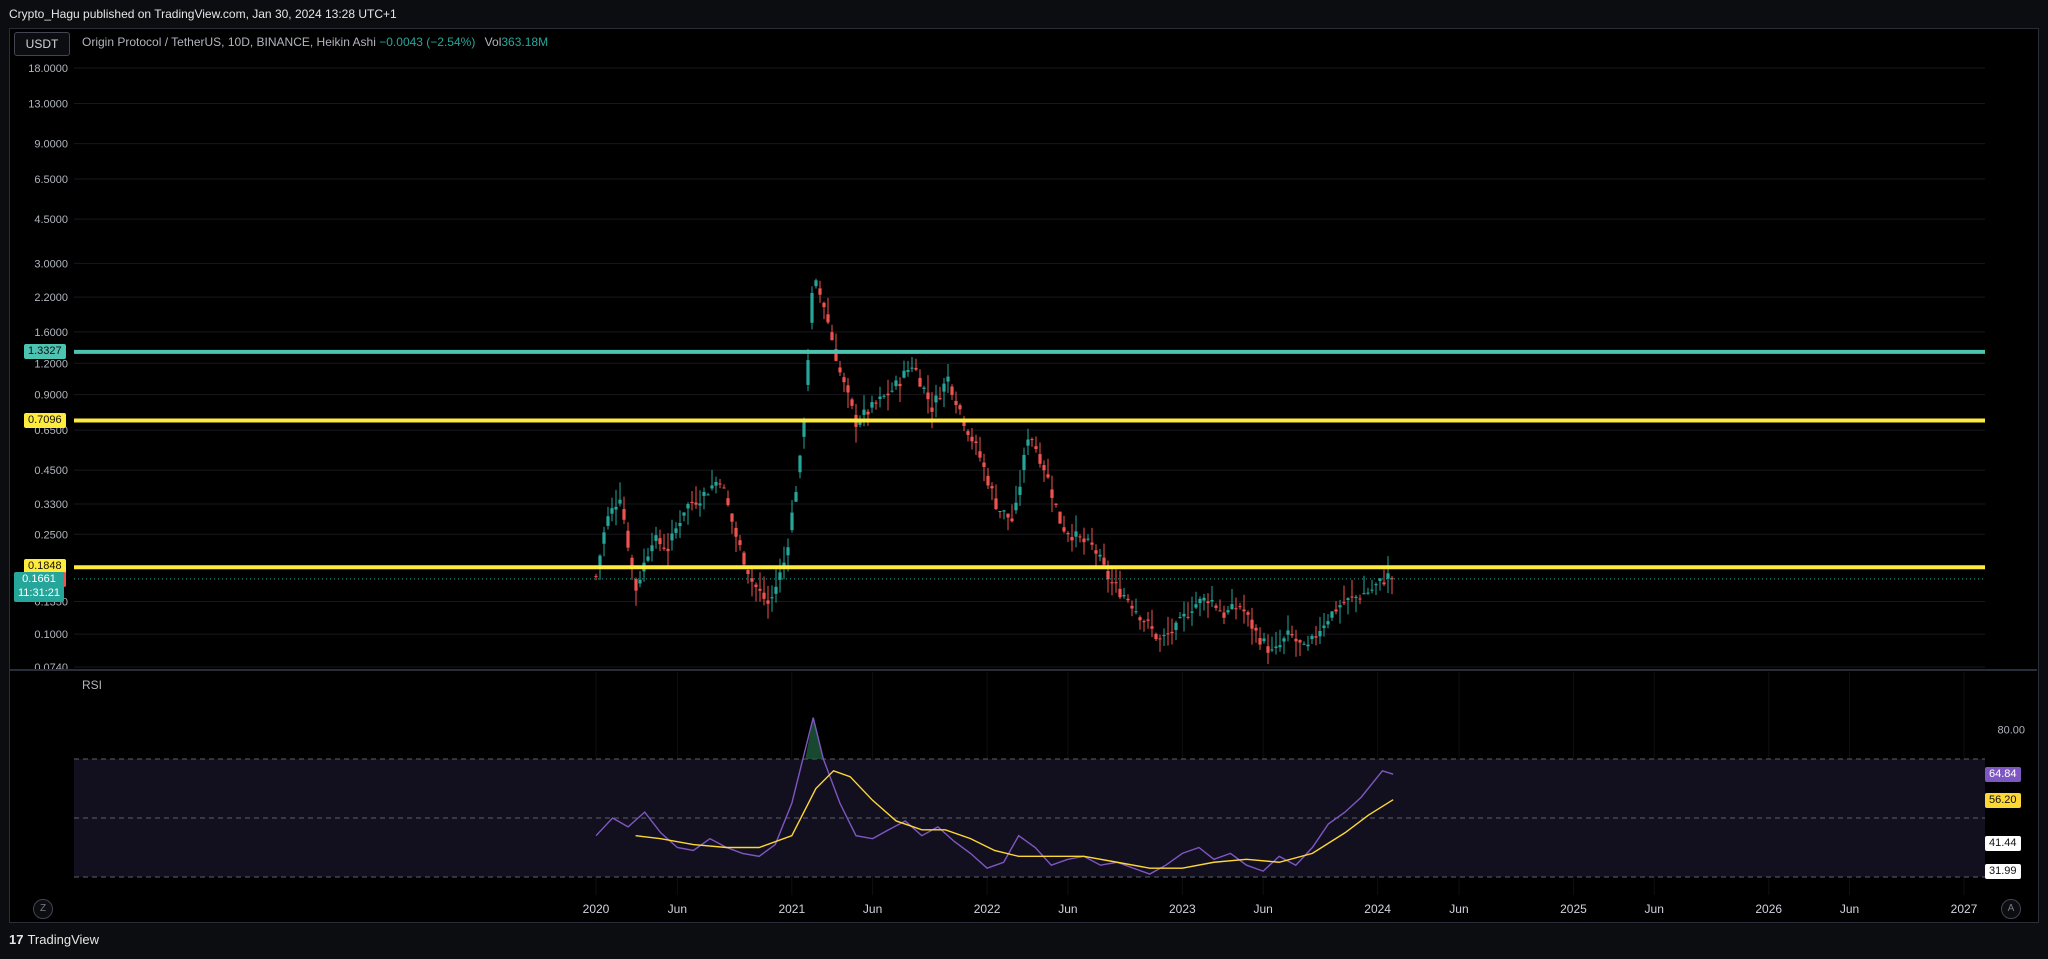 This screenshot has width=2048, height=959. Describe the element at coordinates (51, 264) in the screenshot. I see `price-tick-label: 3.0000` at that location.